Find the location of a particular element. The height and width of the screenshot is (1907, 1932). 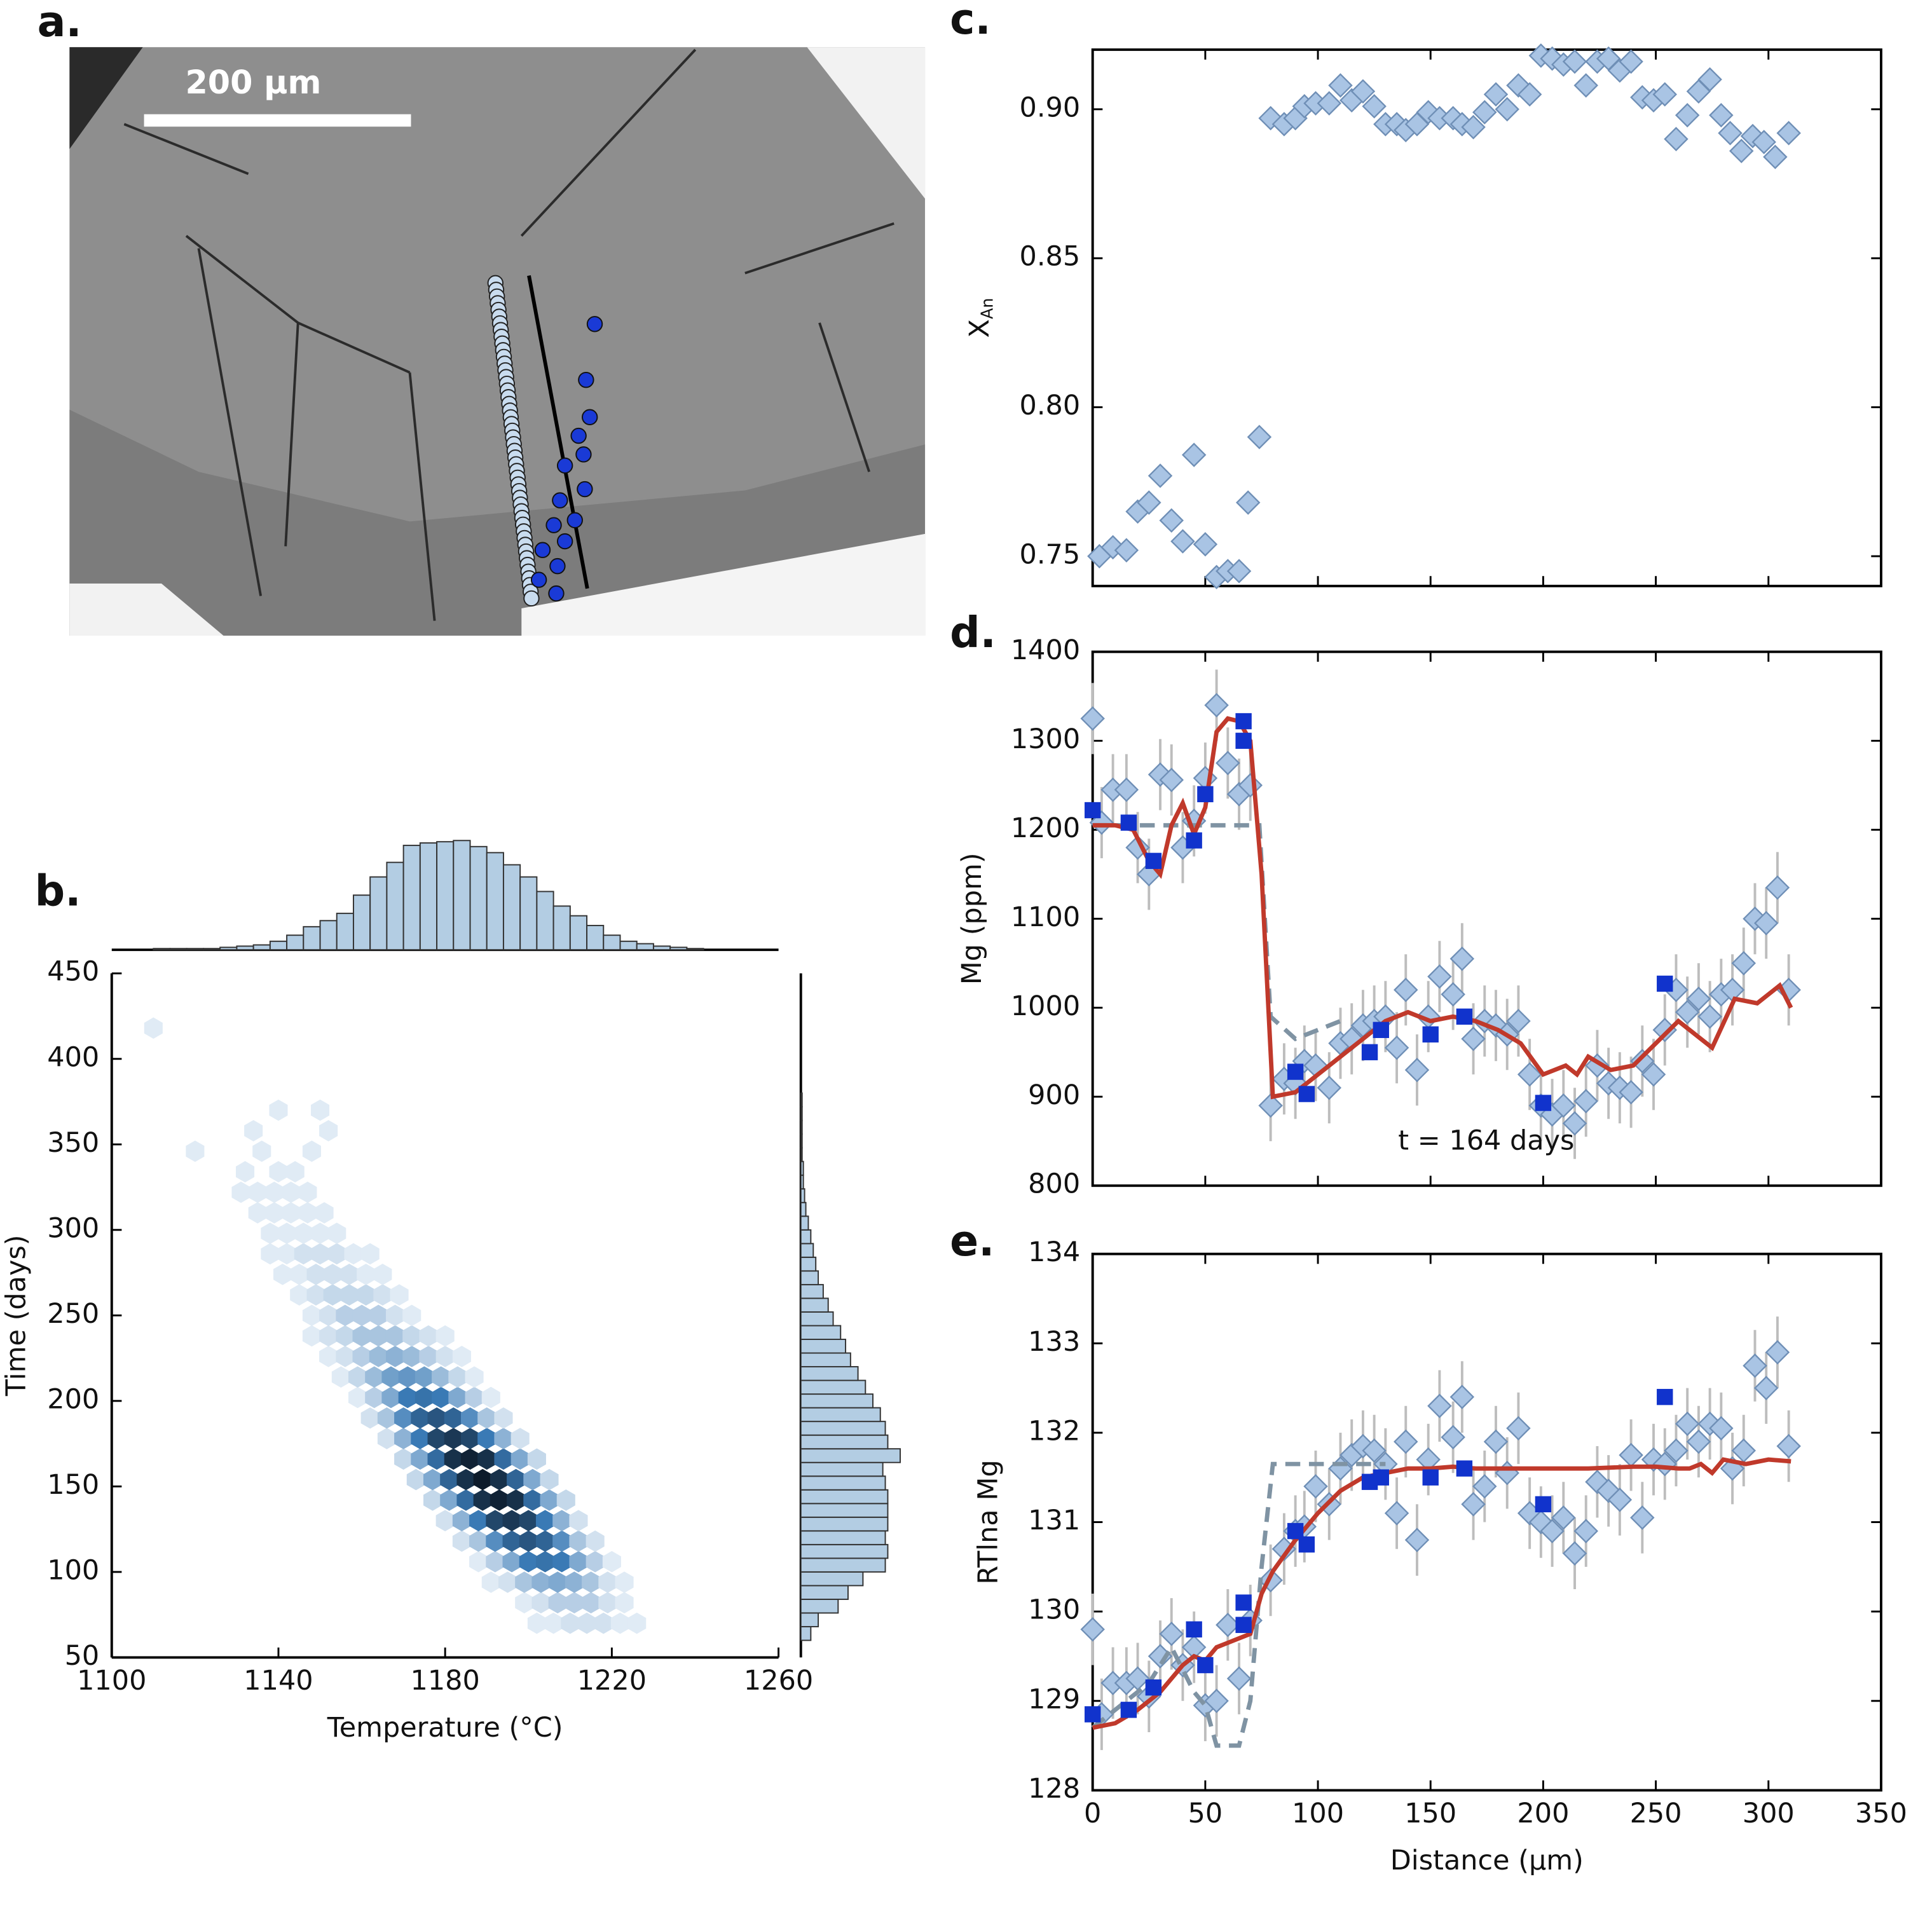

x-tick-label: 200 is located at coordinates (1543, 1814).